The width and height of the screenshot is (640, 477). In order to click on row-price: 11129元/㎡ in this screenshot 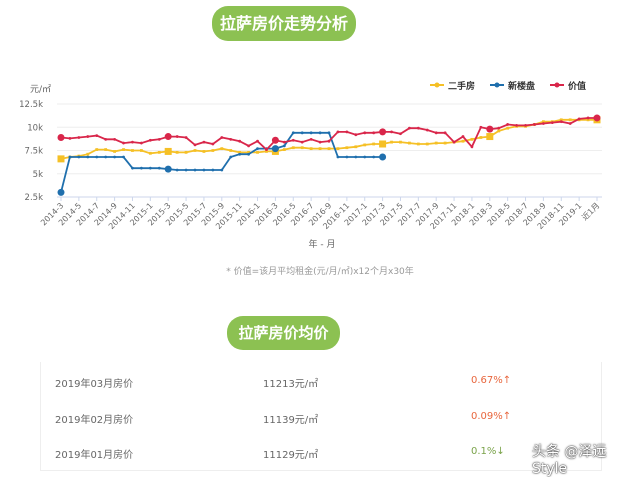, I will do `click(291, 455)`.